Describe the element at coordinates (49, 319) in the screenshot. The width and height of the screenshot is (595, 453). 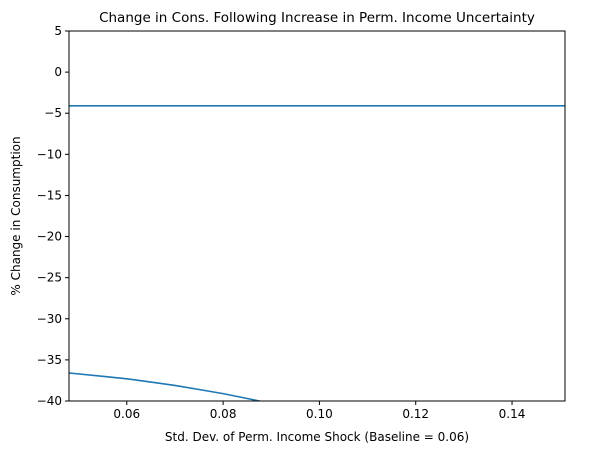
I see `y-tick-label: −30` at that location.